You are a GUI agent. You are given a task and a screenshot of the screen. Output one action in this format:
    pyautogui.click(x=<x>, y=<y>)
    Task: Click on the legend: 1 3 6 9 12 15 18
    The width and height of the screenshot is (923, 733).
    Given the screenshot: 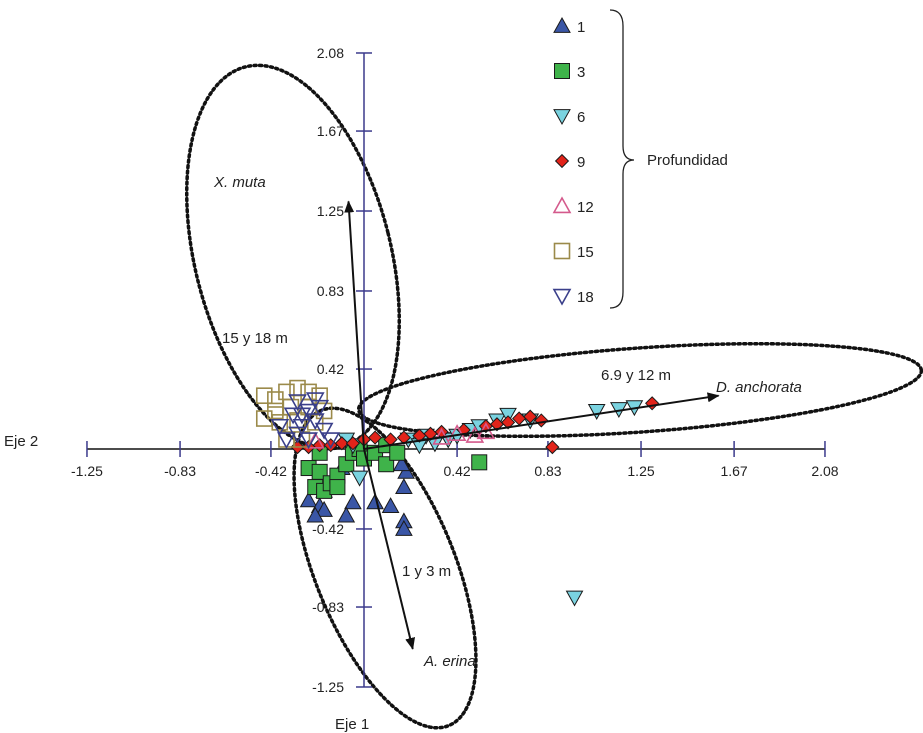 What is the action you would take?
    pyautogui.click(x=573, y=161)
    